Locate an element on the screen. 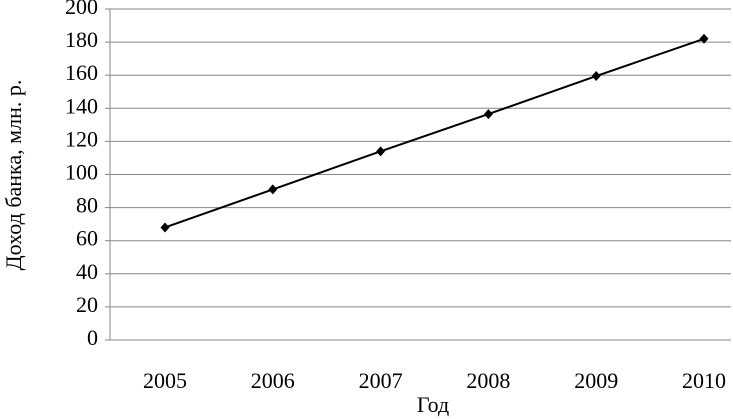 The image size is (733, 419). y-tick-label: 180 is located at coordinates (81, 39).